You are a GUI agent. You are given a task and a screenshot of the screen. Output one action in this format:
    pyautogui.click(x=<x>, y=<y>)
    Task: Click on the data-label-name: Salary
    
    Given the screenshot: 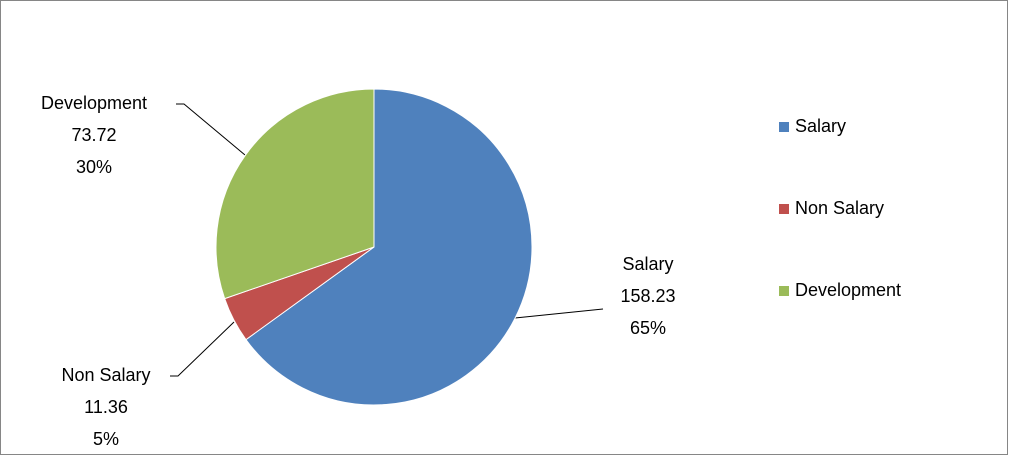 What is the action you would take?
    pyautogui.click(x=647, y=264)
    